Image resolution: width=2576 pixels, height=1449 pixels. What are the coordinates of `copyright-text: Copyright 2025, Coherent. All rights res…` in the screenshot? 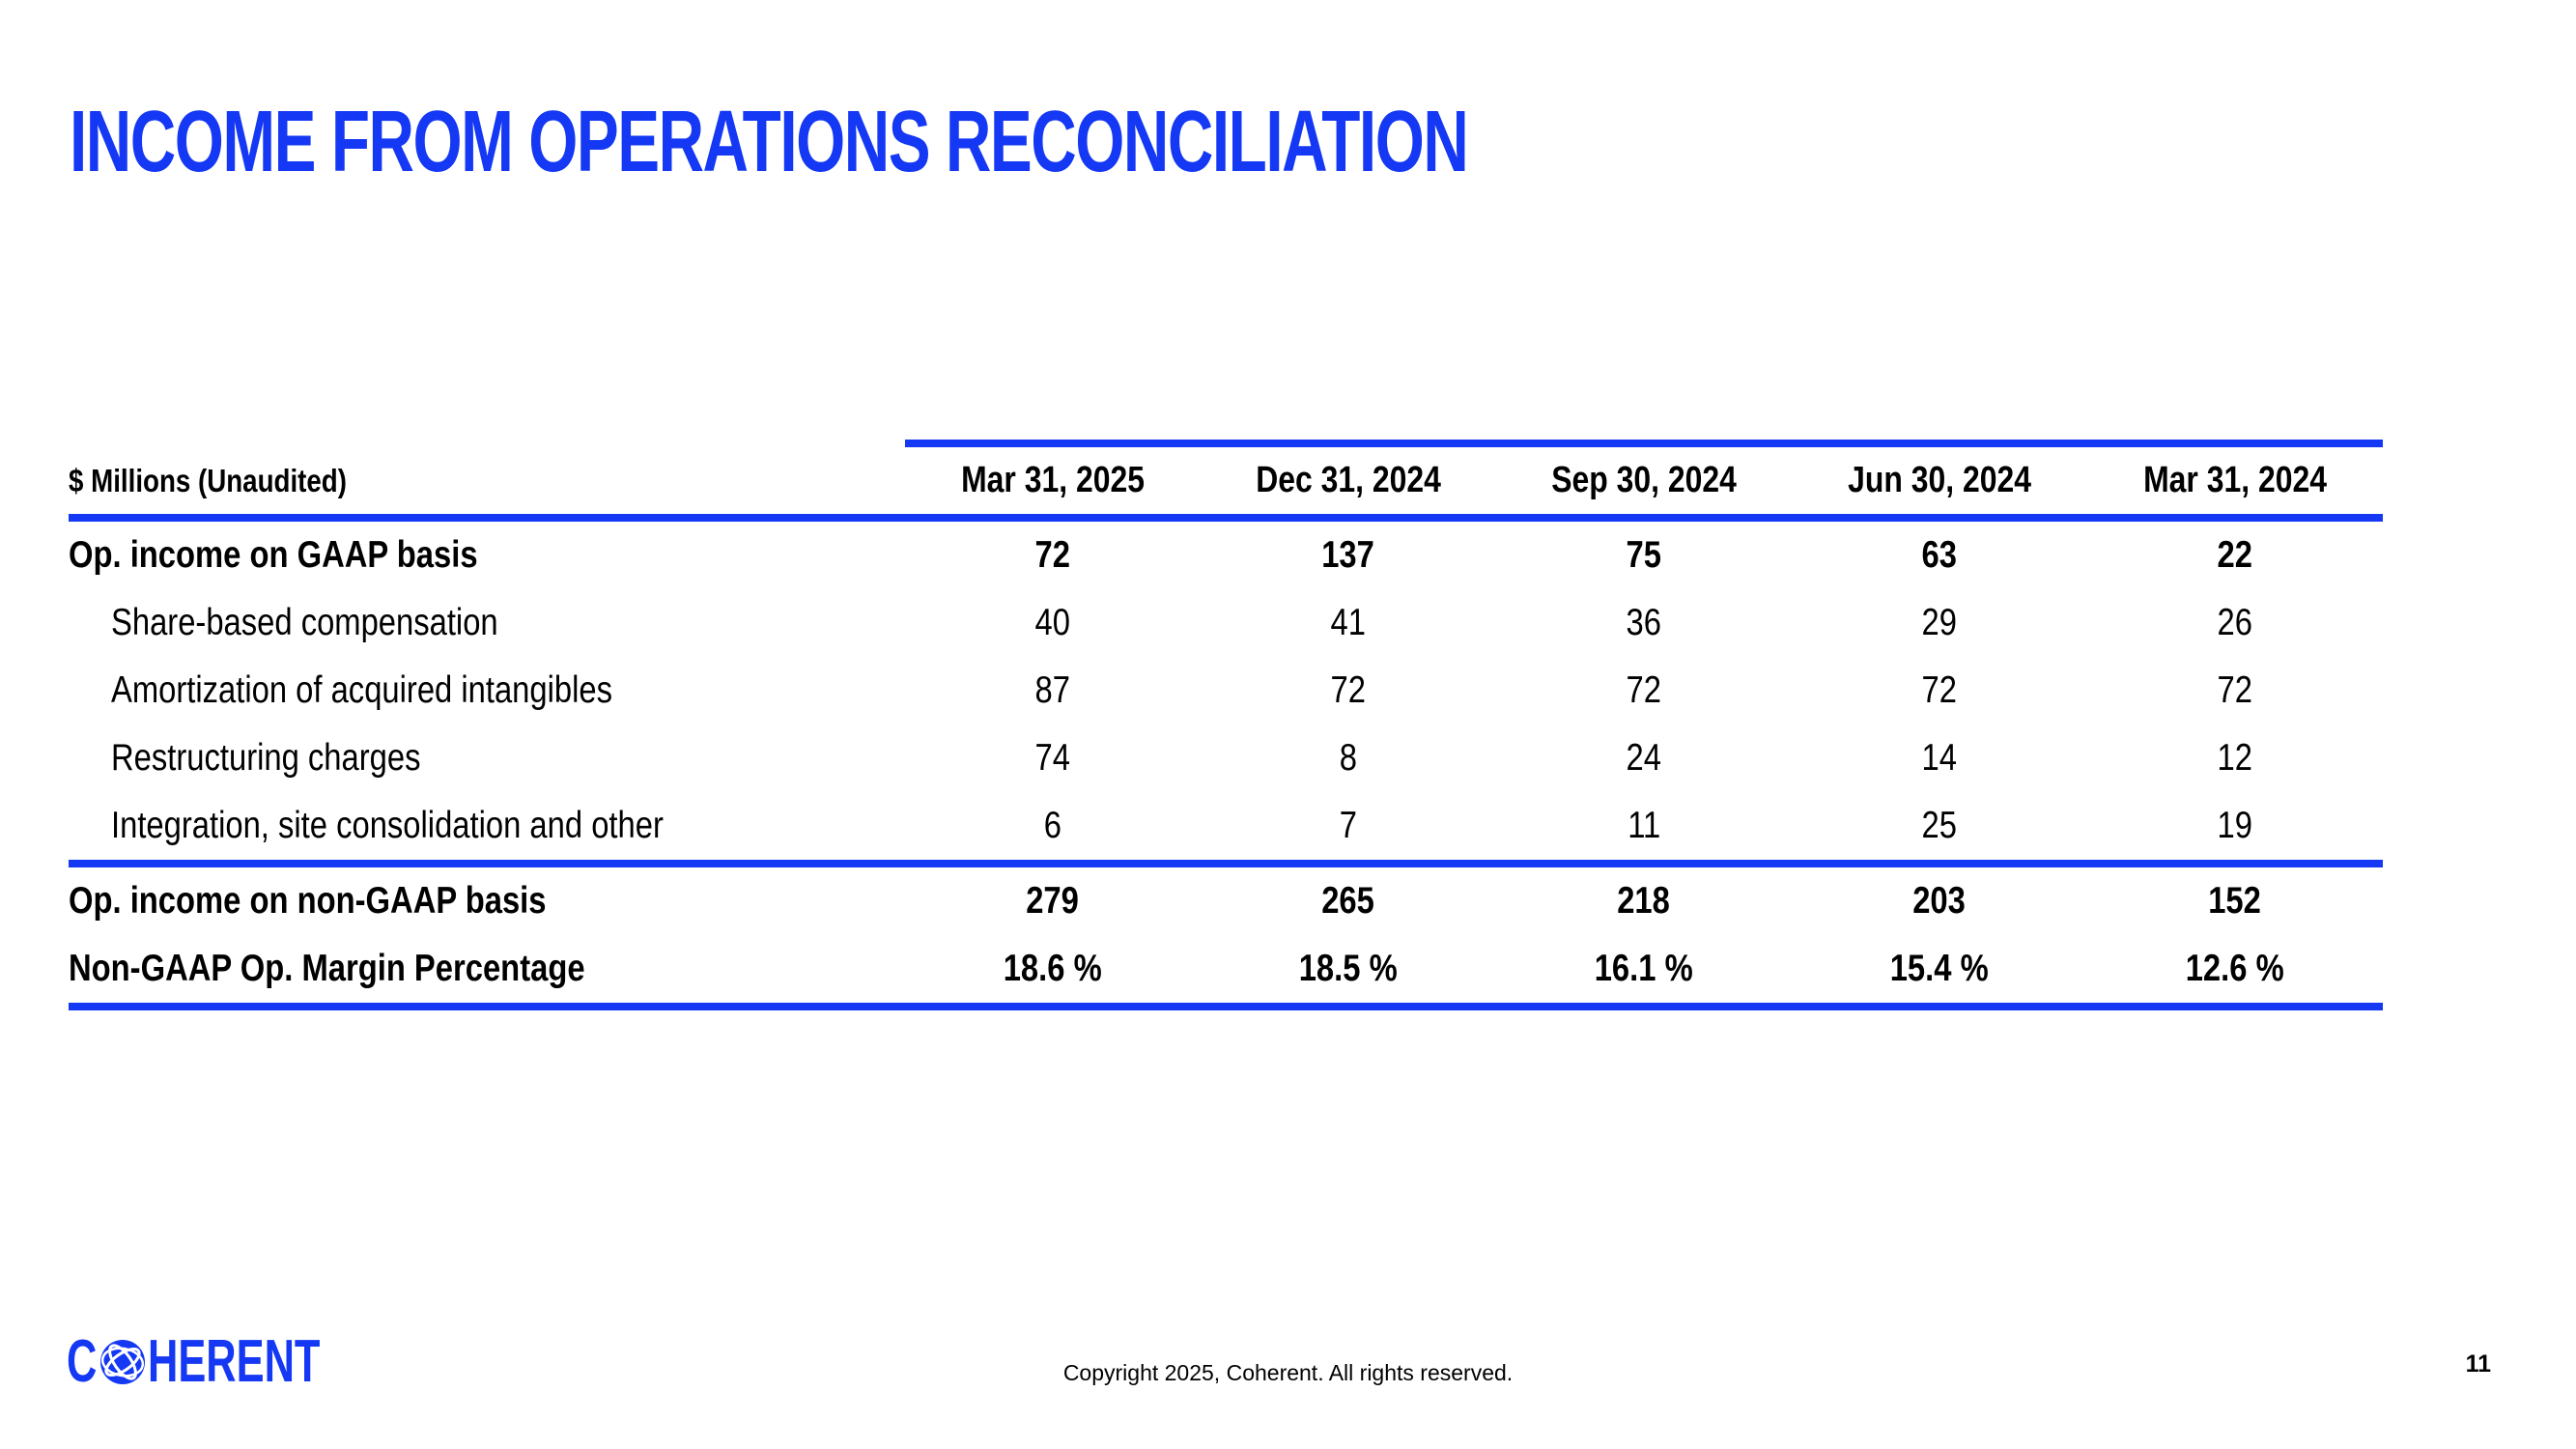 It's located at (1288, 1372).